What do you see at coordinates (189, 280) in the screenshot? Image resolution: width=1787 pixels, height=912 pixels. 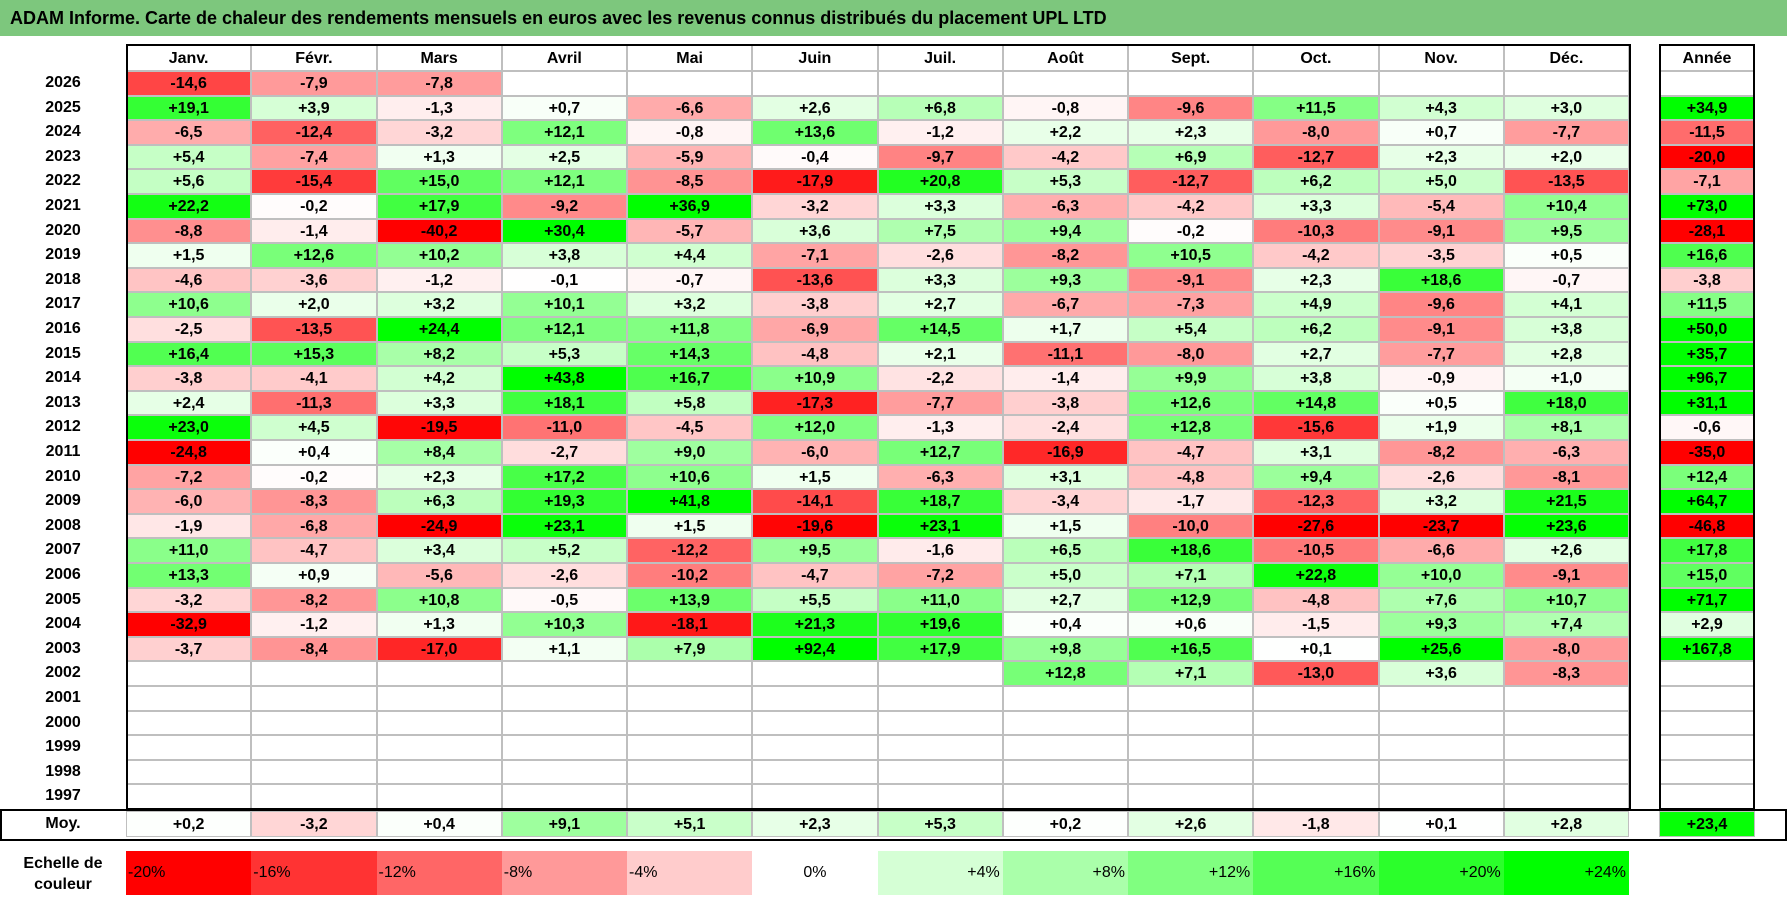 I see `heatmap-cell: -4,6` at bounding box center [189, 280].